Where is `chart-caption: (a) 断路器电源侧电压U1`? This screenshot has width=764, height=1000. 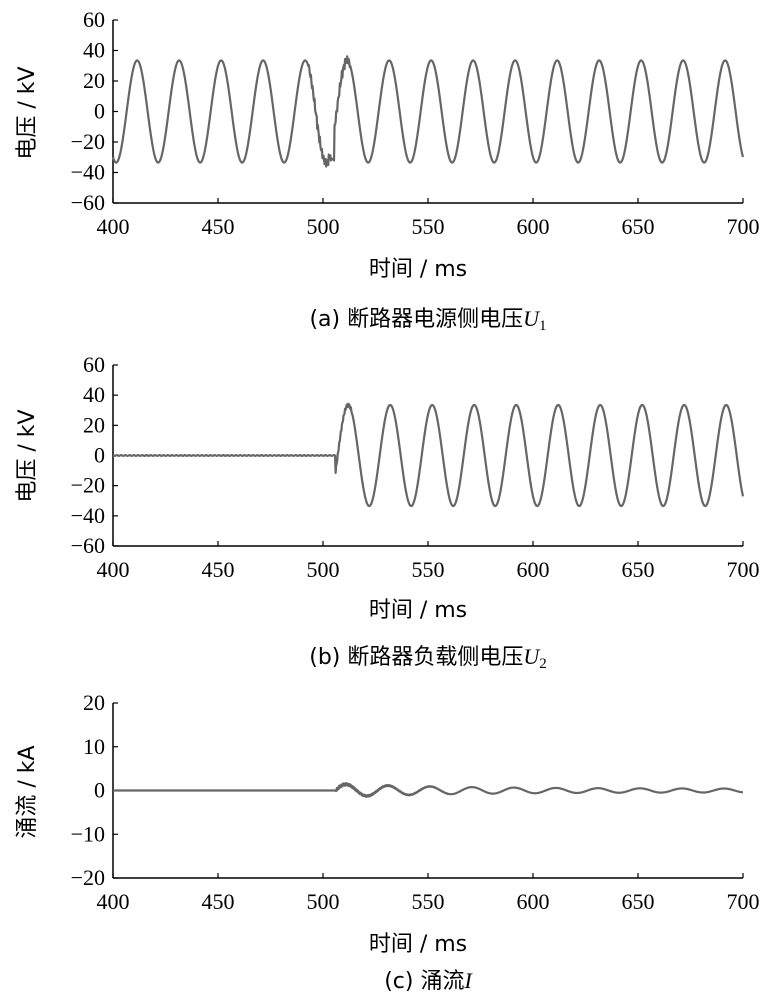 chart-caption: (a) 断路器电源侧电压U1 is located at coordinates (427, 320).